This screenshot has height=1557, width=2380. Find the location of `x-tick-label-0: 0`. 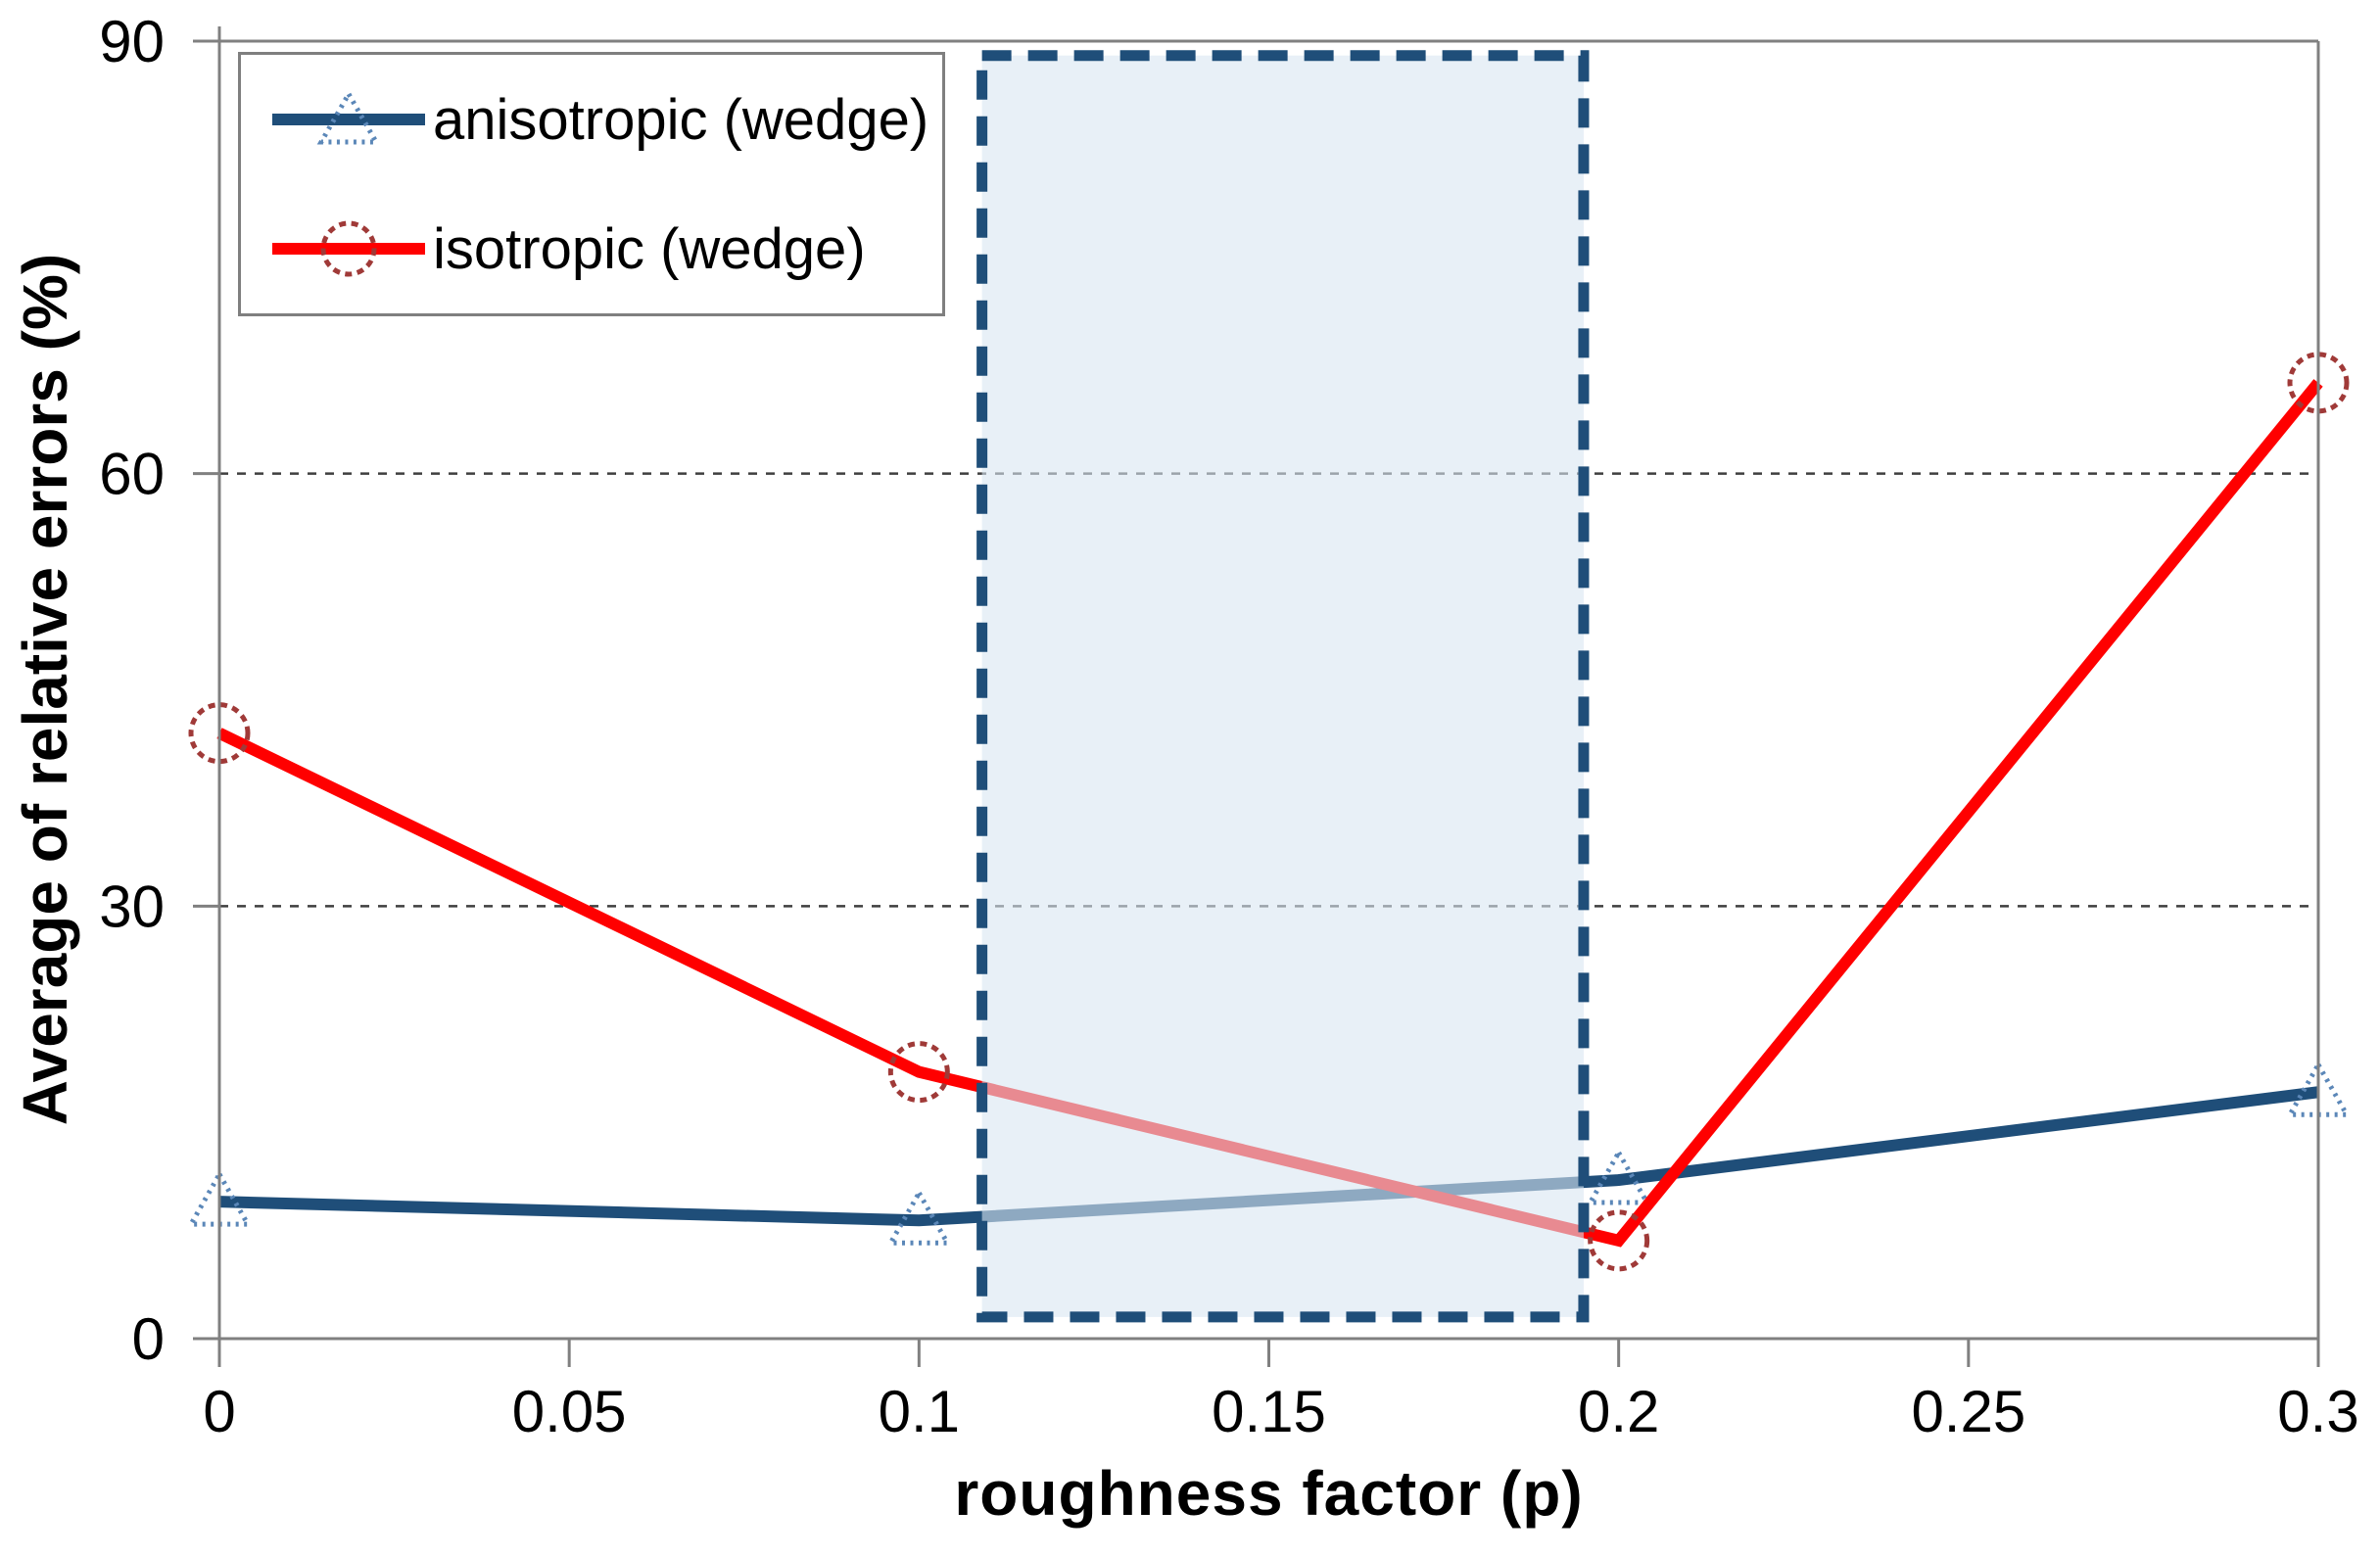

x-tick-label-0: 0 is located at coordinates (219, 1411).